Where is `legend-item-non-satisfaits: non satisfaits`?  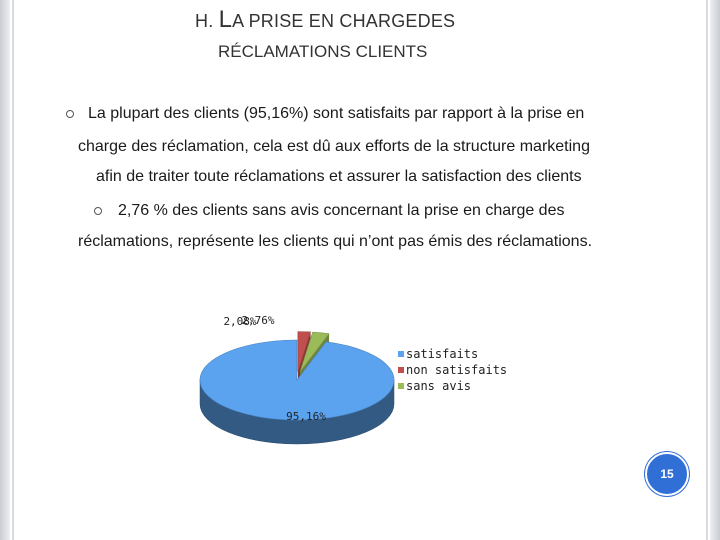 legend-item-non-satisfaits: non satisfaits is located at coordinates (452, 370).